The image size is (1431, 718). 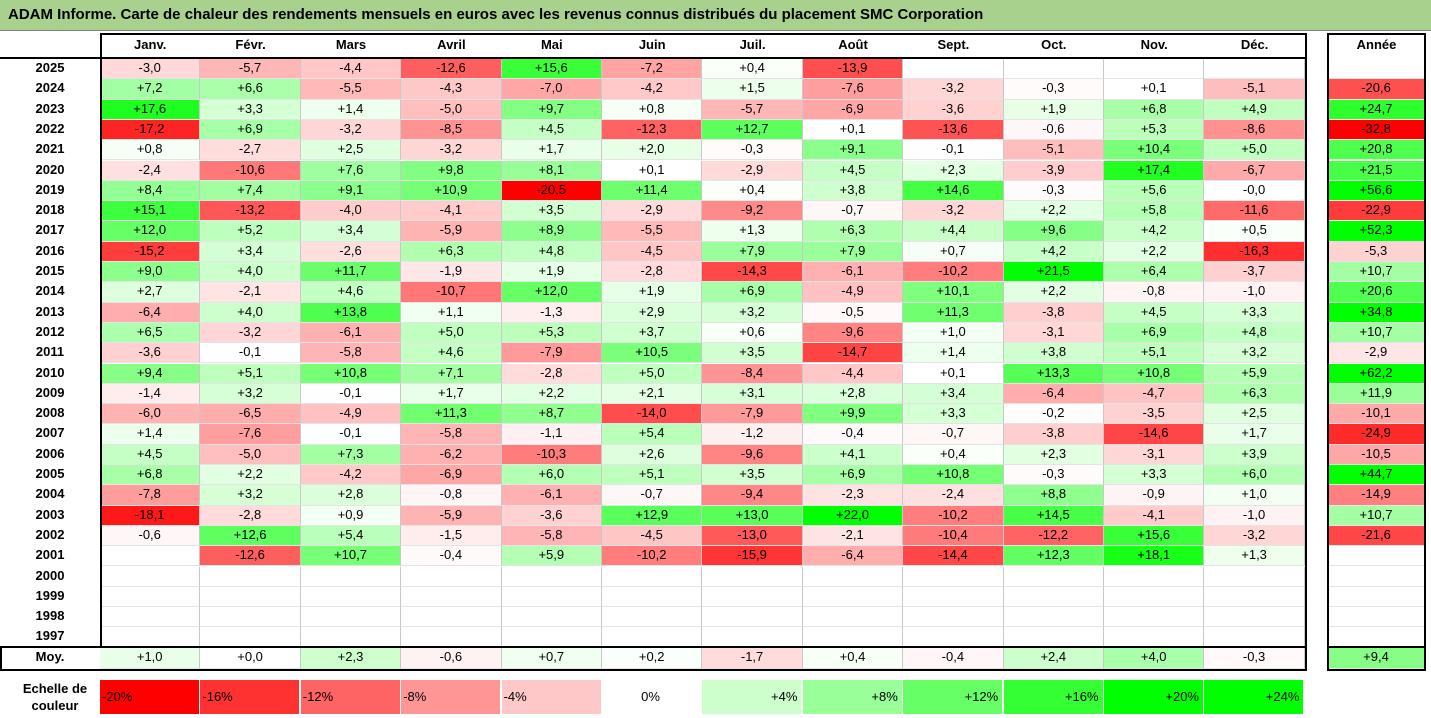 What do you see at coordinates (1154, 495) in the screenshot?
I see `heatmap-cell: -0,9` at bounding box center [1154, 495].